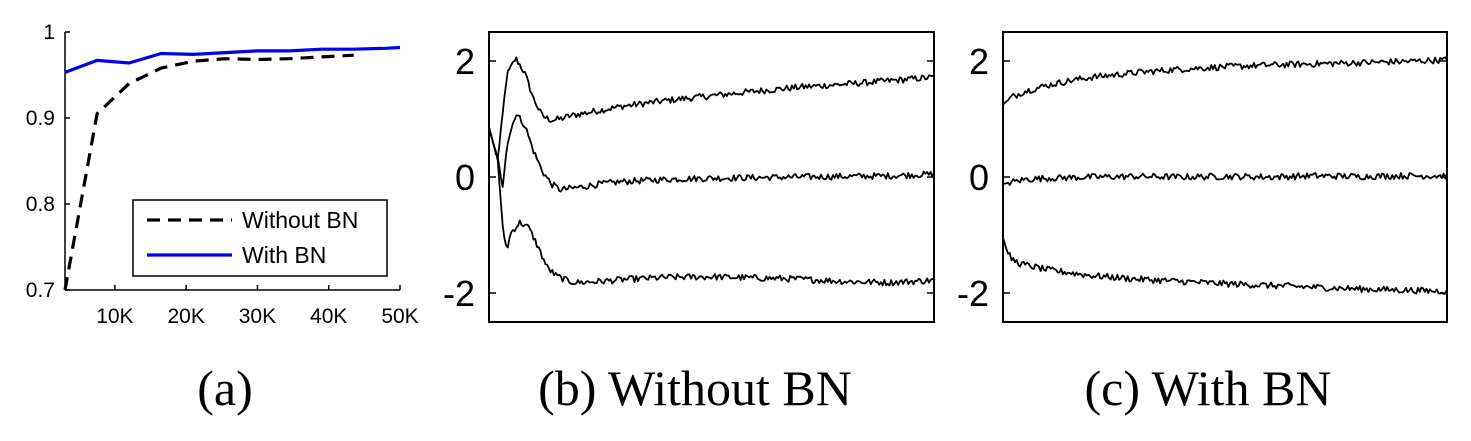 This screenshot has height=441, width=1471. I want to click on x-tick-label: 20K, so click(185, 316).